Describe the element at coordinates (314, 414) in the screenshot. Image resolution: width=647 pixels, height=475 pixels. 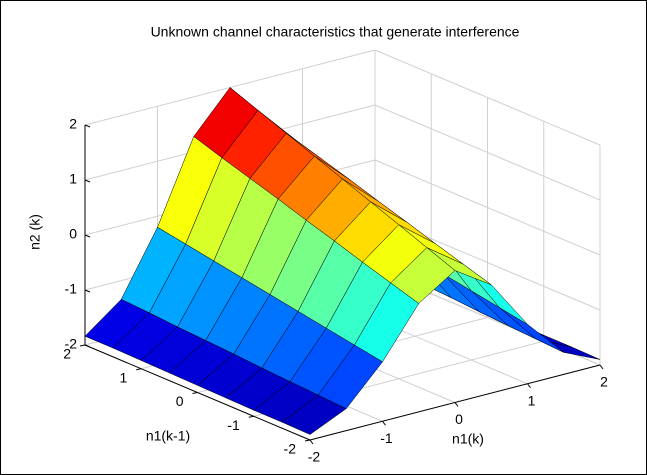
I see `surface-patch` at that location.